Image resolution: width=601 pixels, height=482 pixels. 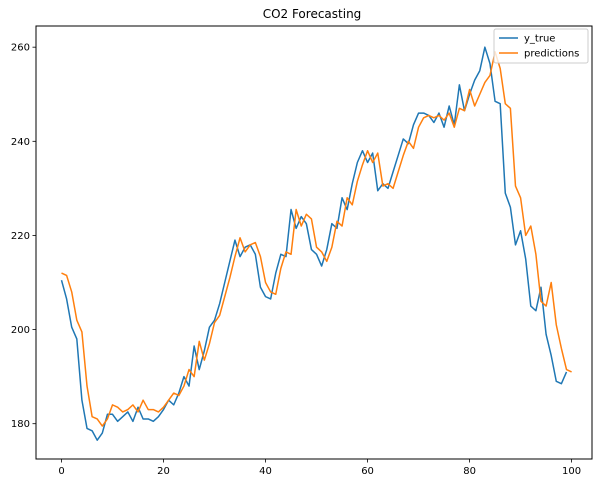 What do you see at coordinates (265, 471) in the screenshot?
I see `x-tick-label: 40` at bounding box center [265, 471].